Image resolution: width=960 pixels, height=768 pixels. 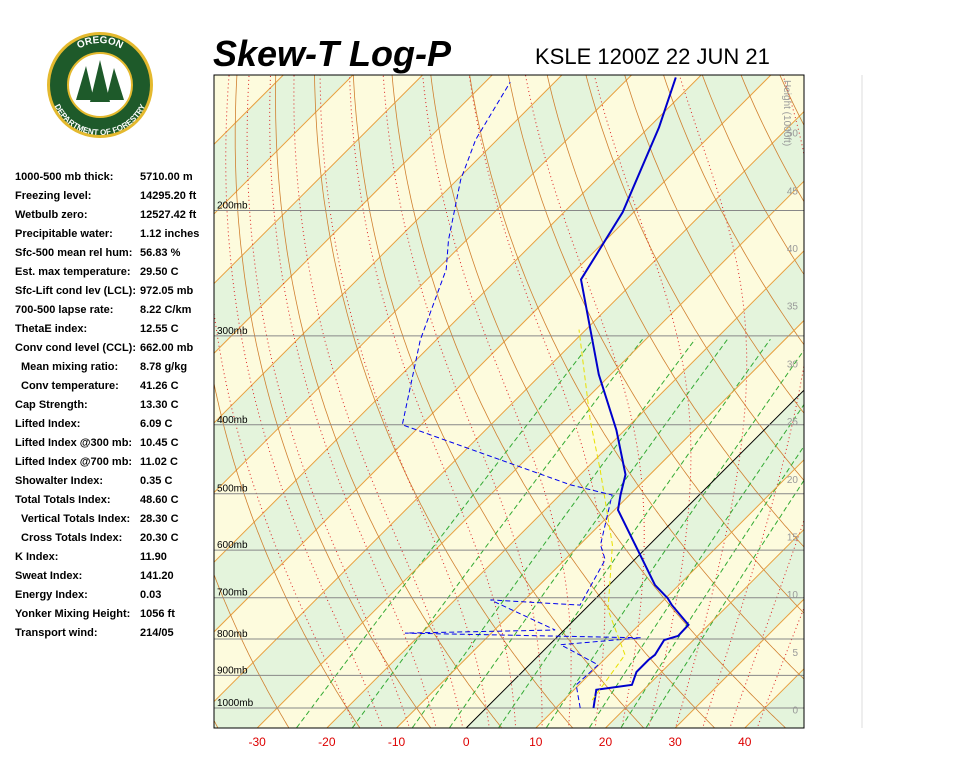 What do you see at coordinates (232, 634) in the screenshot?
I see `y-tick-label: 800mb` at bounding box center [232, 634].